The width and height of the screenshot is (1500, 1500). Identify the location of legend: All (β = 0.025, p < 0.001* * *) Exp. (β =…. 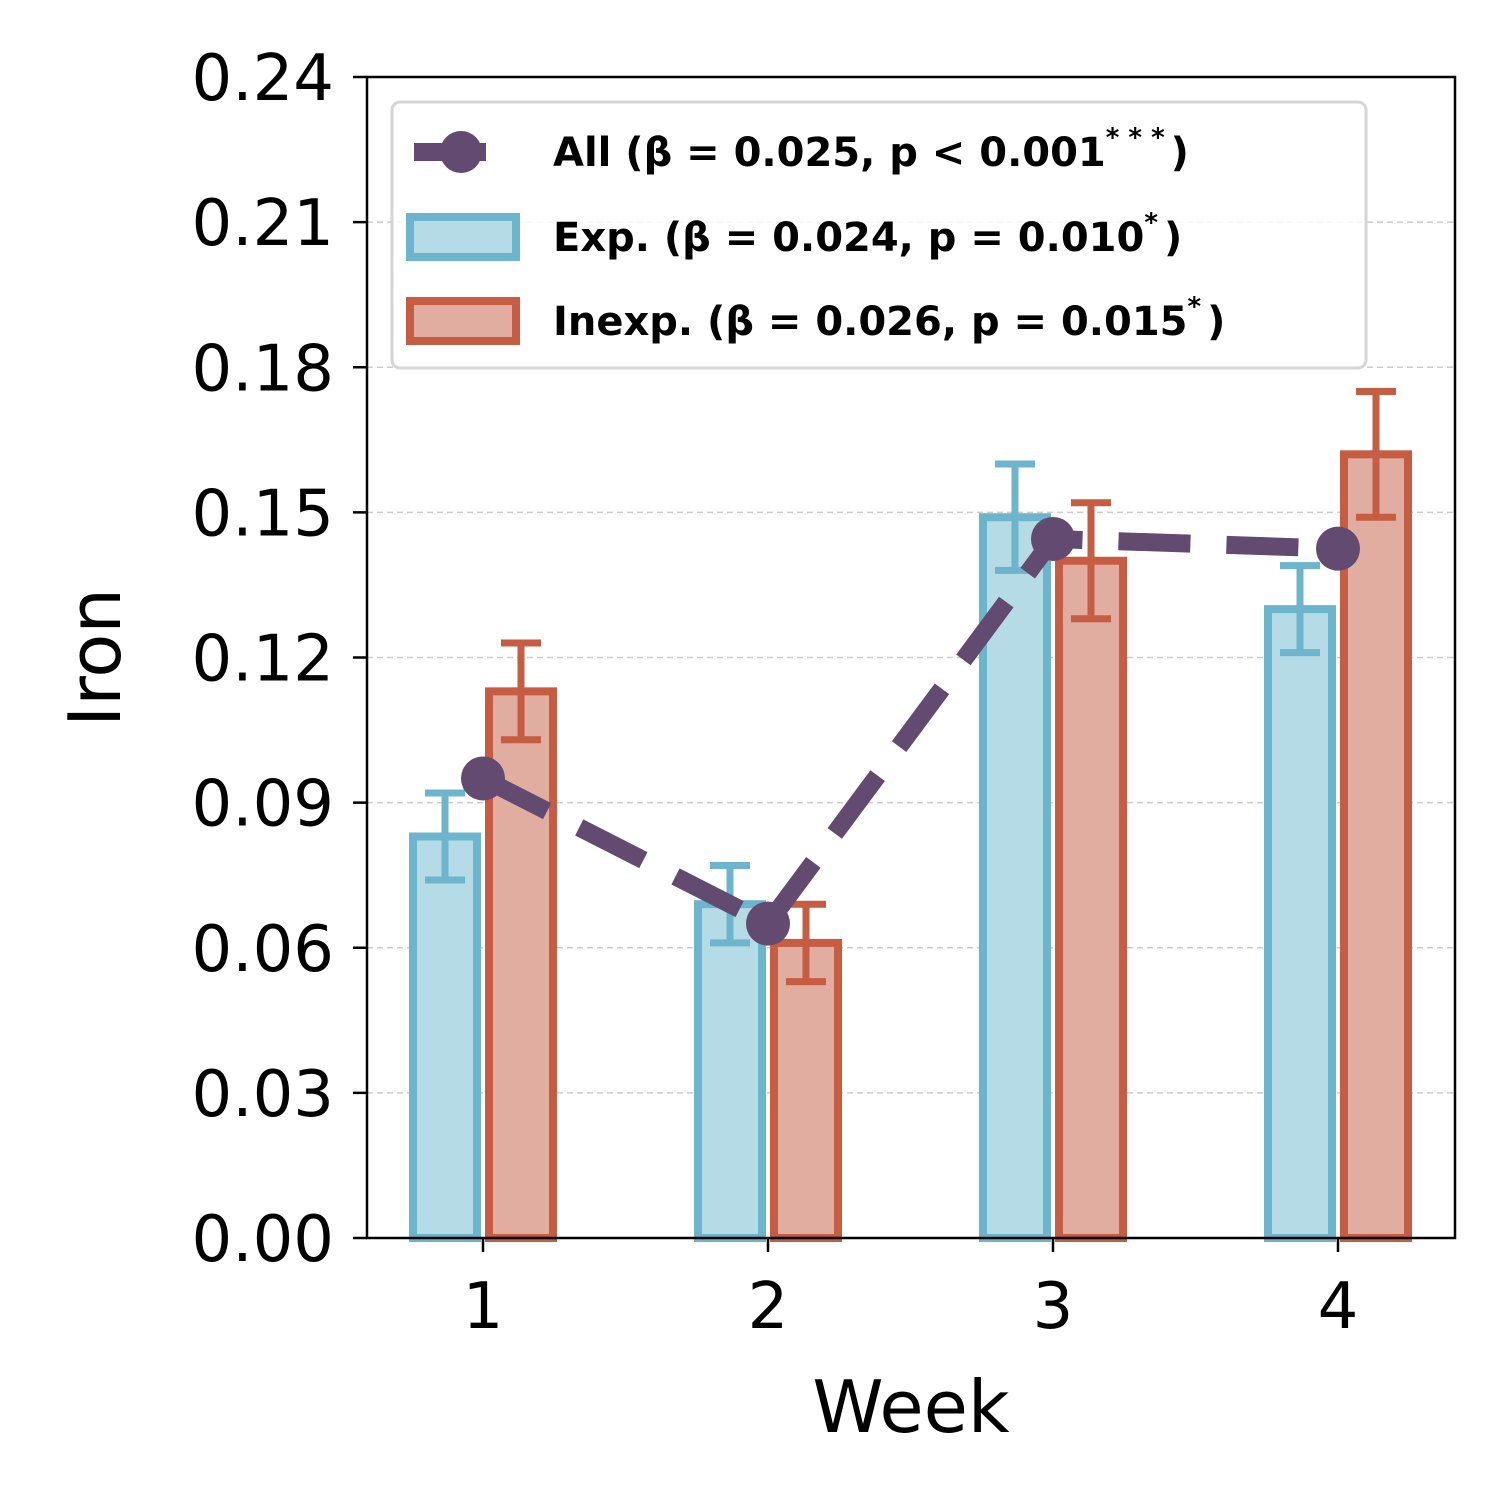
(879, 235).